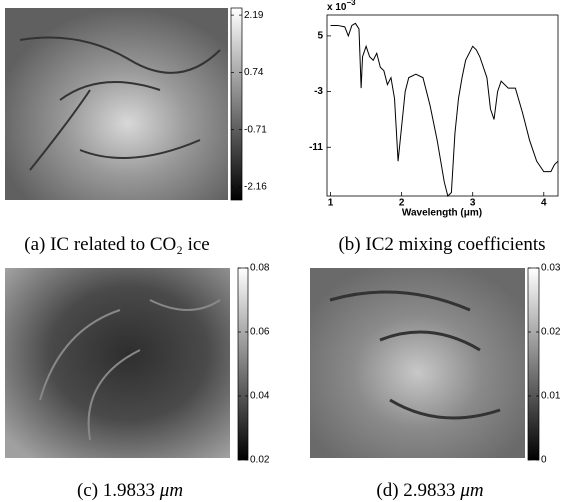  What do you see at coordinates (316, 147) in the screenshot?
I see `y-tick-label: -11` at bounding box center [316, 147].